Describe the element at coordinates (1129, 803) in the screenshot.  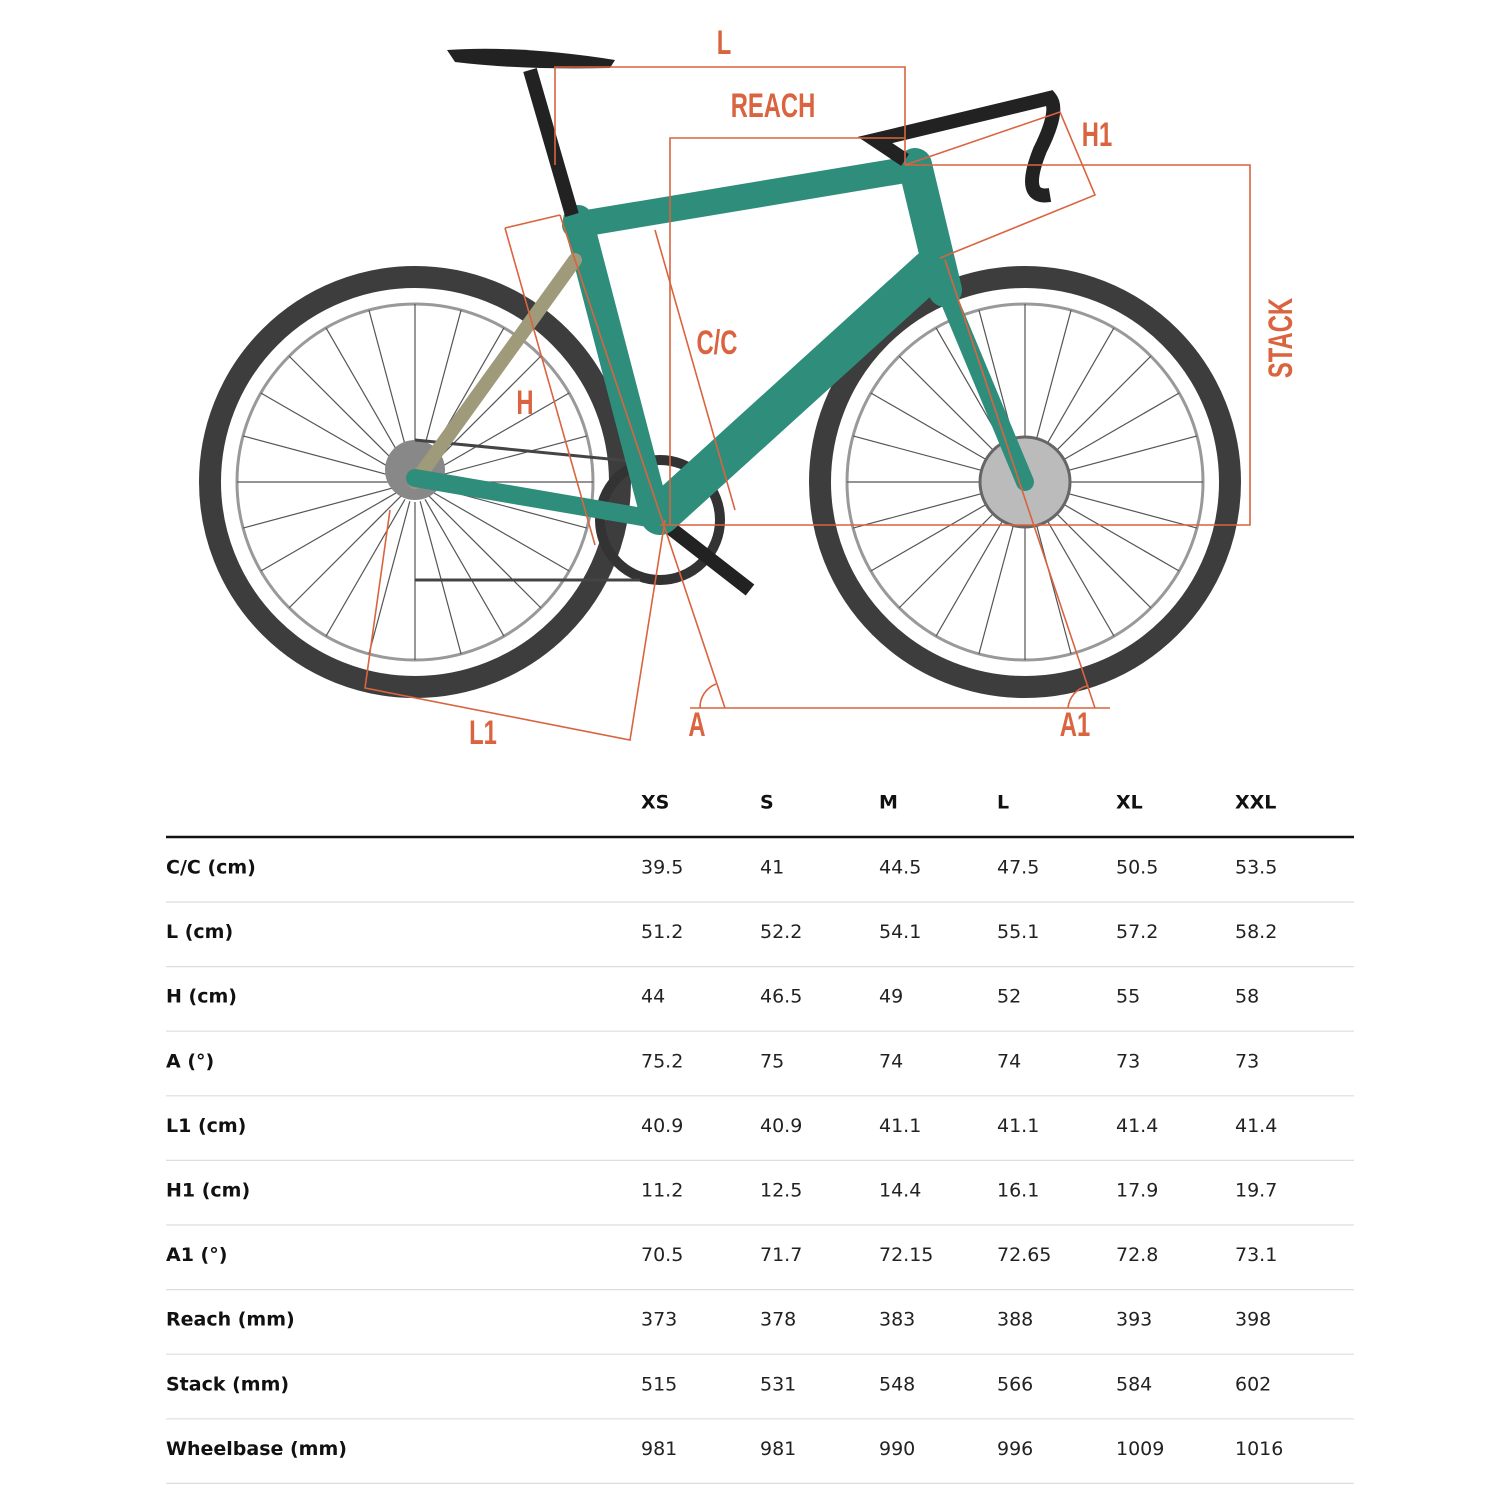
I see `column-header: XL` at that location.